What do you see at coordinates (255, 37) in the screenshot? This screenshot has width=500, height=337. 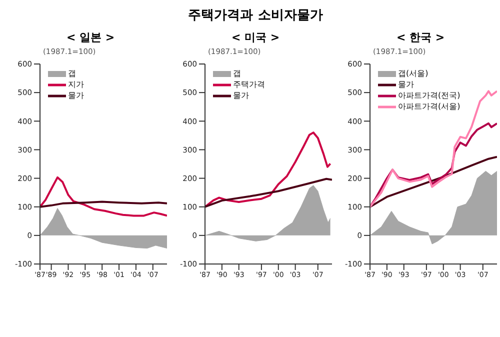 I see `chart-subtitle: < 미국 >` at bounding box center [255, 37].